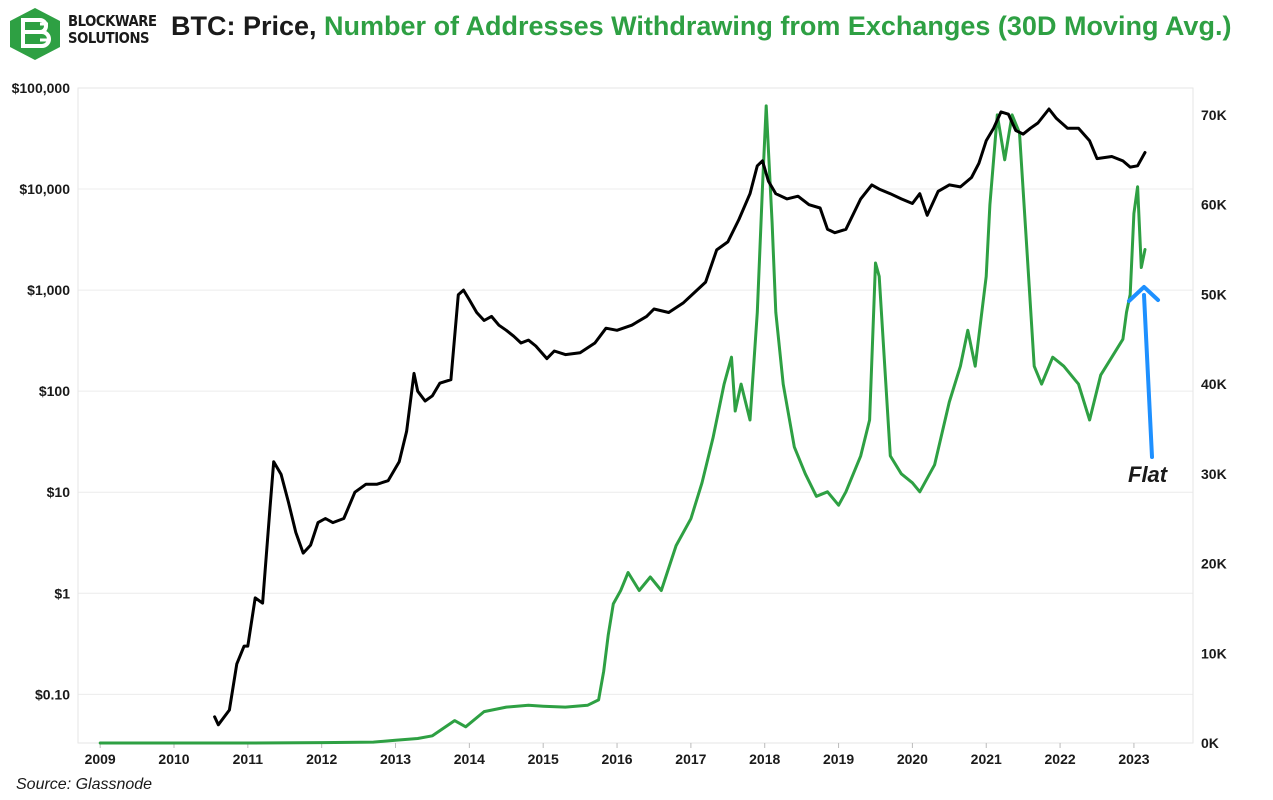  I want to click on x-tick-label: 2020, so click(912, 759).